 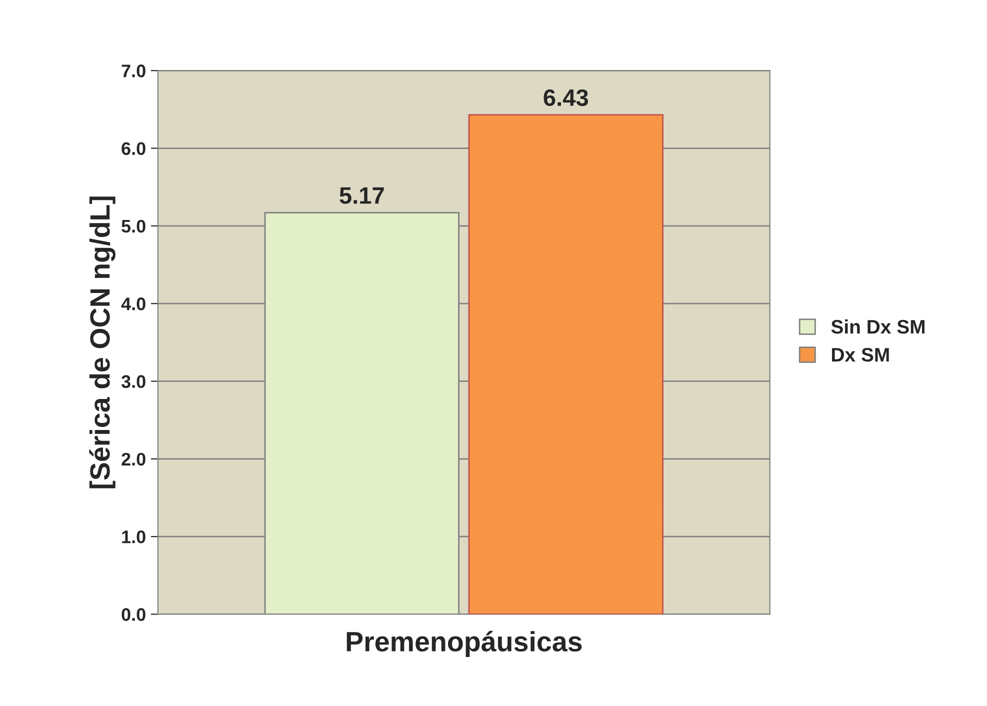 I want to click on x-tick-label: Premenopáusicas, so click(x=464, y=644).